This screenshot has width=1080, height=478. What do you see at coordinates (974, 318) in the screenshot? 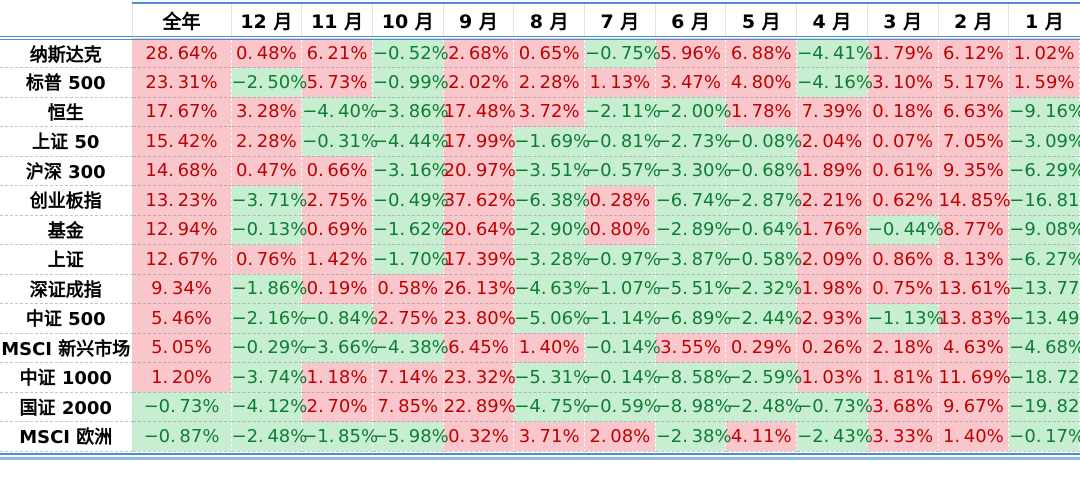
I see `return-value-cell: 13. 83%` at bounding box center [974, 318].